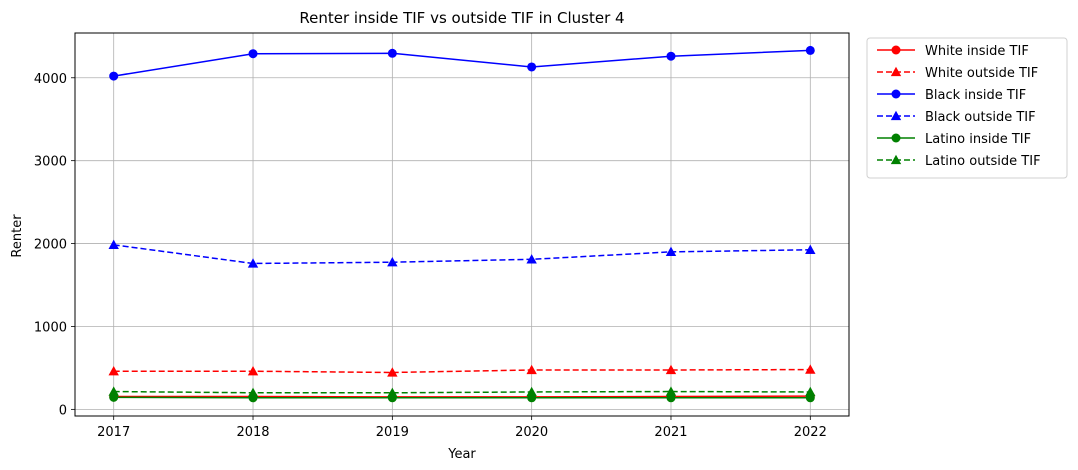 Image resolution: width=1078 pixels, height=470 pixels. Describe the element at coordinates (670, 432) in the screenshot. I see `x-tick-label: 2021` at that location.